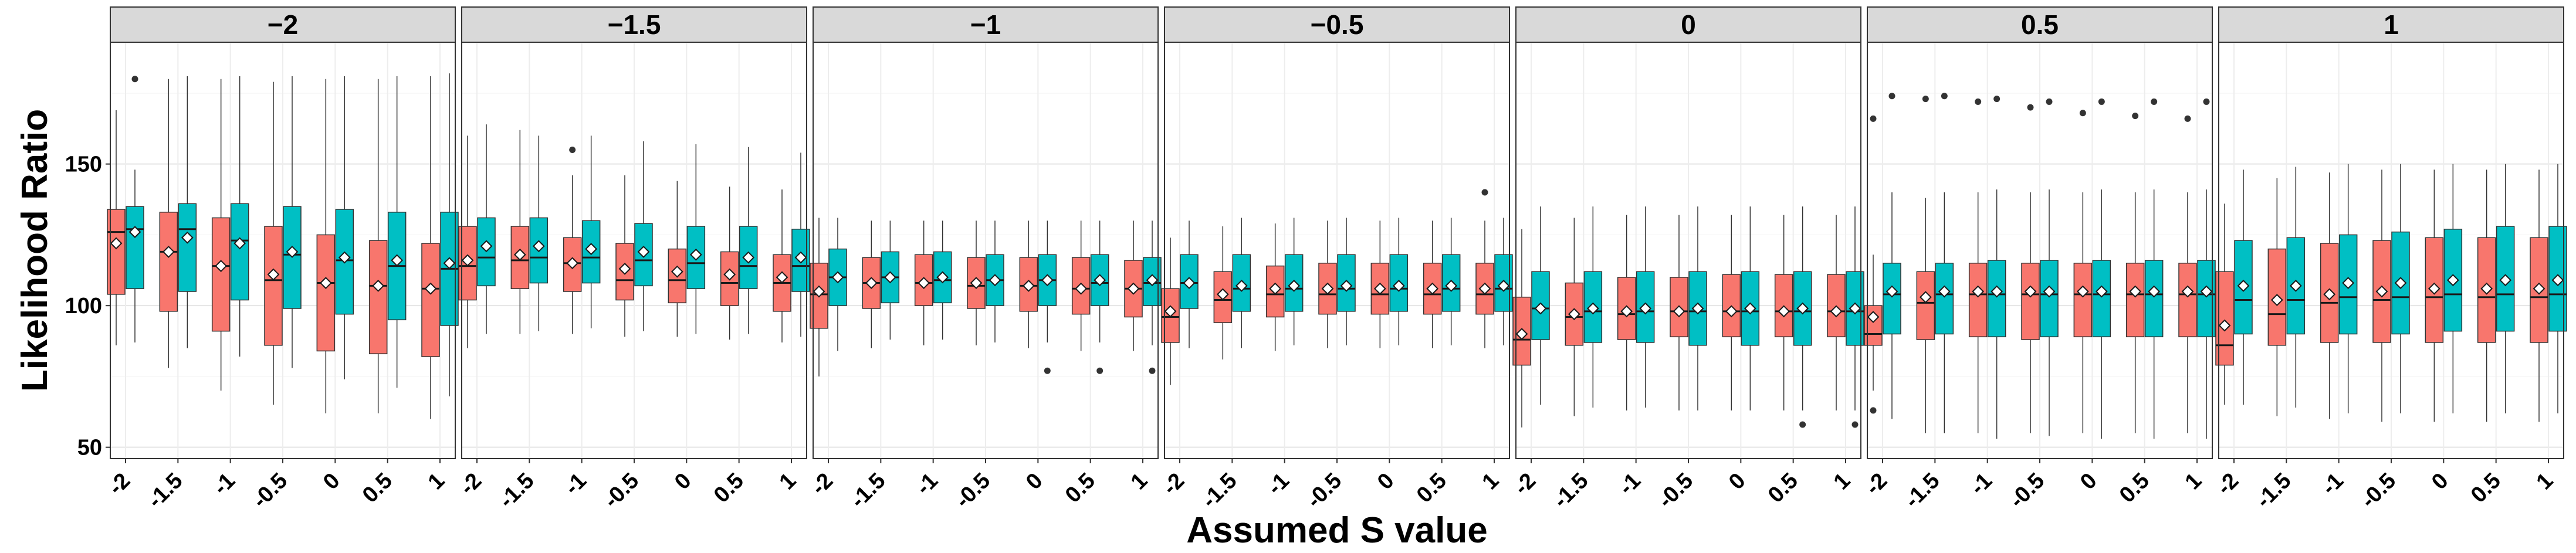 The width and height of the screenshot is (2576, 553). Describe the element at coordinates (1630, 484) in the screenshot. I see `x-tick-label: -1` at that location.